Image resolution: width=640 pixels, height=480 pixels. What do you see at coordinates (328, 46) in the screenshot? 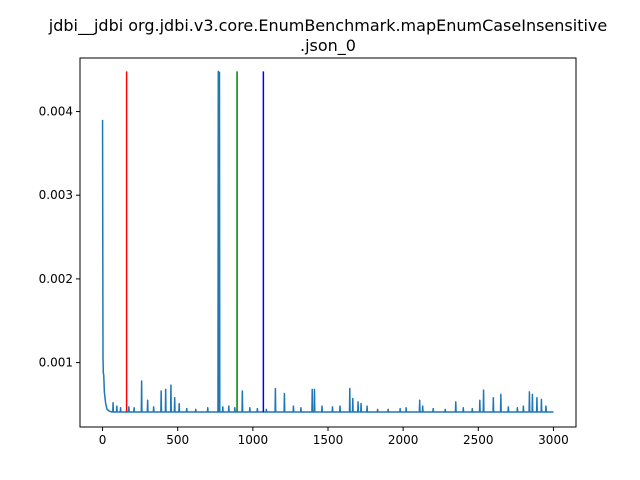
I see `chart-title-line2: .json_0` at bounding box center [328, 46].